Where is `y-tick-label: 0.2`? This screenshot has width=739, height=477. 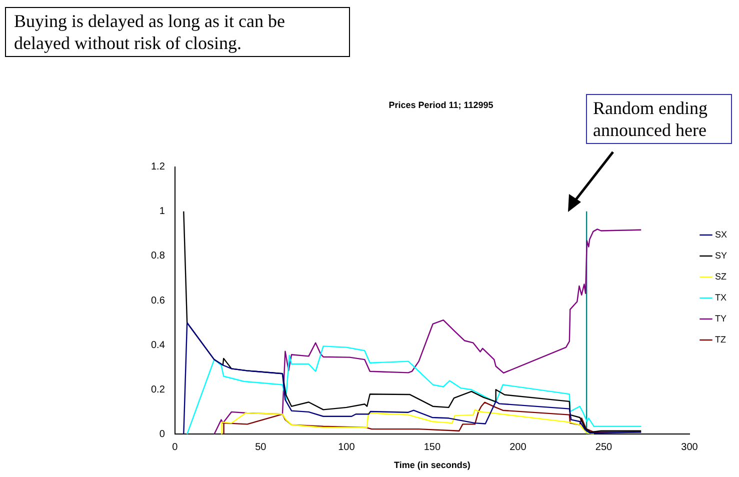
y-tick-label: 0.2 is located at coordinates (158, 390).